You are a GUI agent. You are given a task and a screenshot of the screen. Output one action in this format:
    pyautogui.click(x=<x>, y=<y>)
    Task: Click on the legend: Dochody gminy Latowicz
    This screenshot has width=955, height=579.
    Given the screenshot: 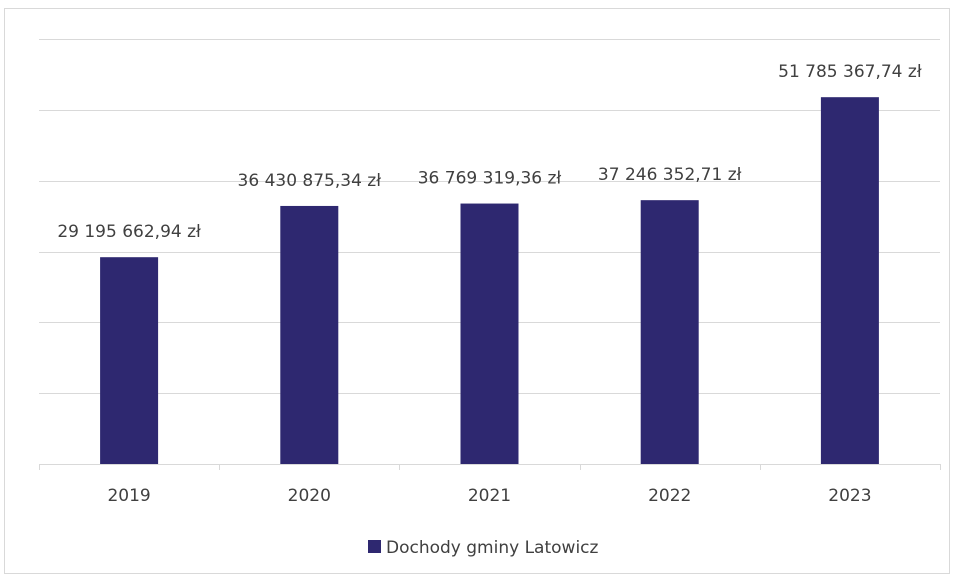 What is the action you would take?
    pyautogui.click(x=483, y=548)
    